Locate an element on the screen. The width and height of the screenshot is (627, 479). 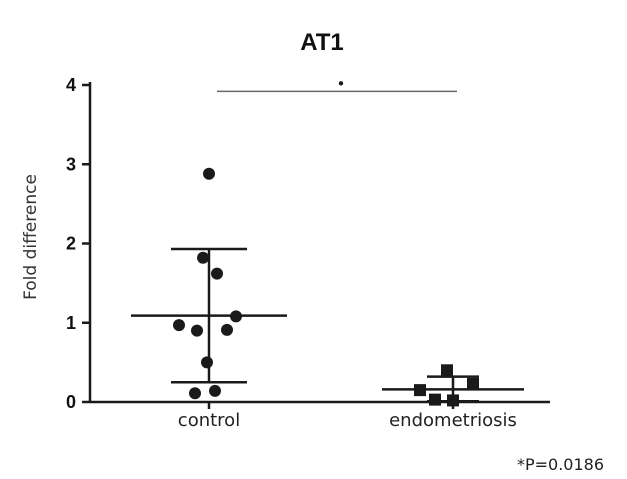
chart-title: AT1 is located at coordinates (322, 42).